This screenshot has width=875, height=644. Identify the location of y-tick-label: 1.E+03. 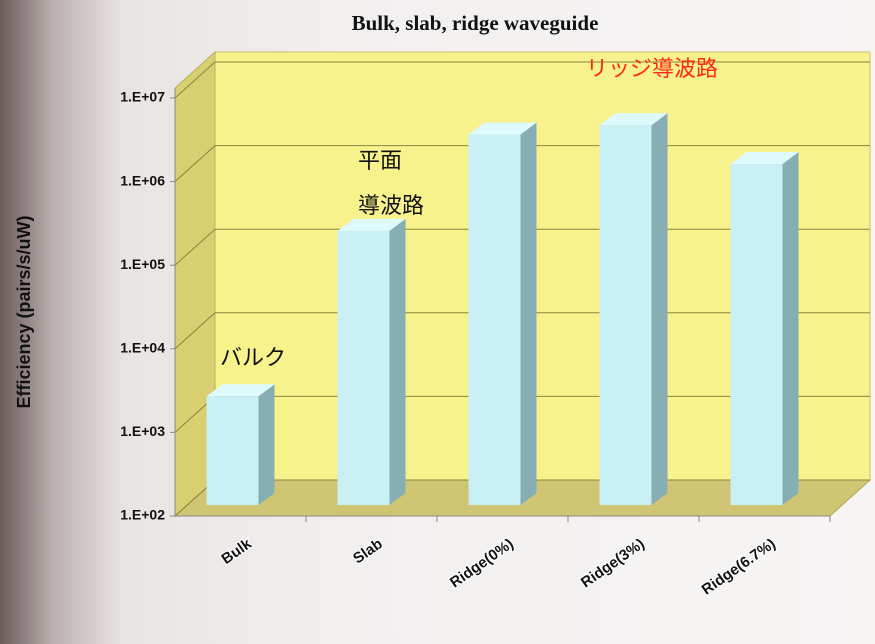
(142, 431).